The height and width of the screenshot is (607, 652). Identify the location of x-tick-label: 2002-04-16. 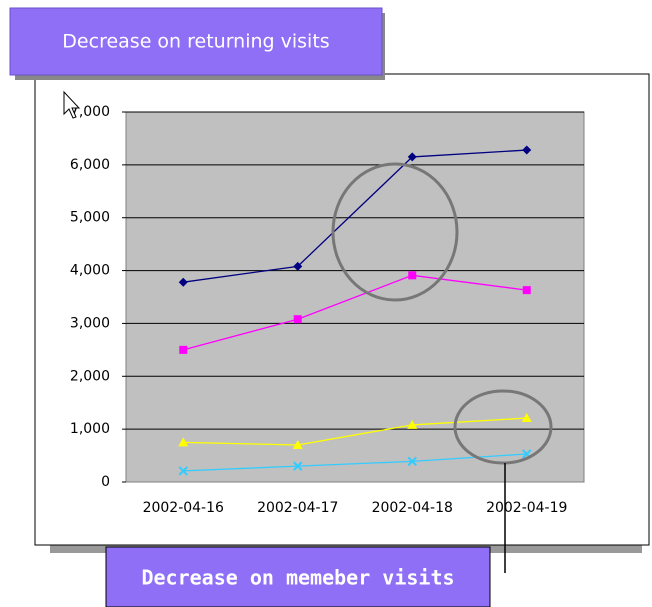
(183, 508).